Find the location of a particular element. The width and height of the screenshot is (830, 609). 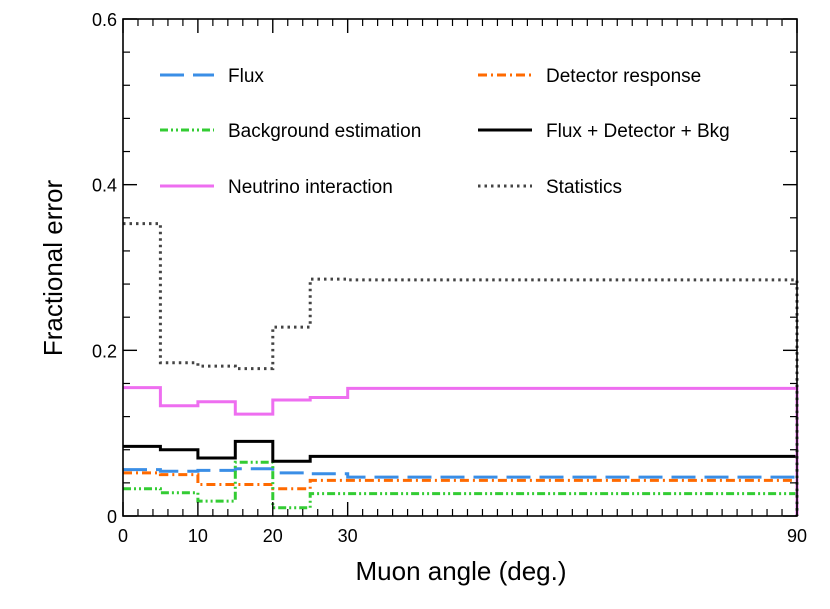

series-detector-line is located at coordinates (461, 493).